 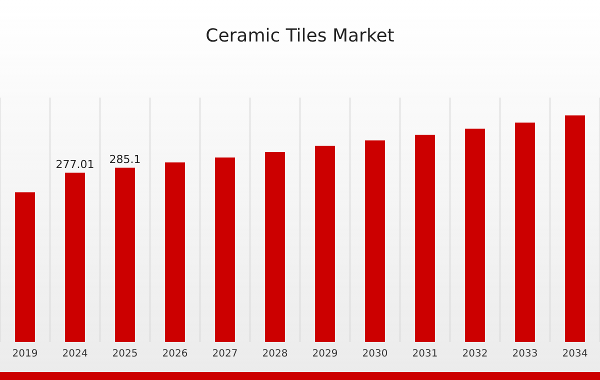 I want to click on x-tick-label: 2031, so click(x=425, y=354).